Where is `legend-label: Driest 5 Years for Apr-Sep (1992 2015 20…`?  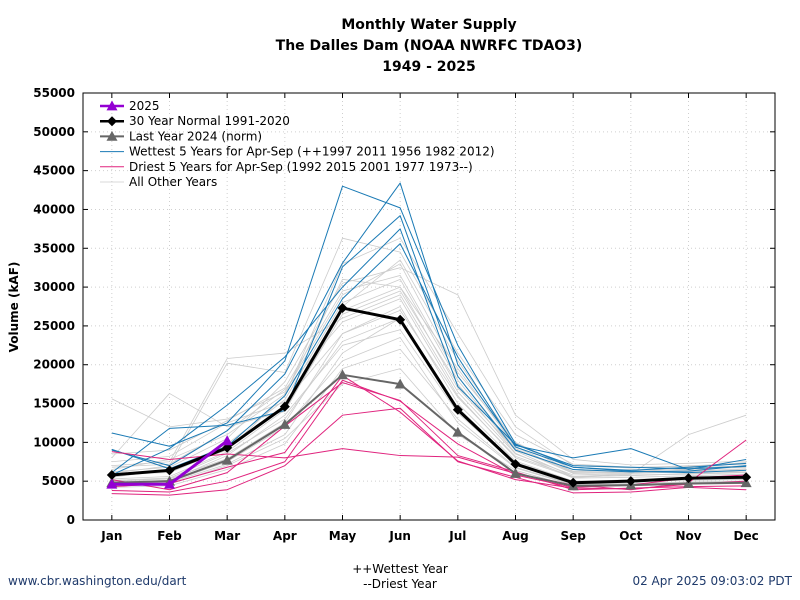 legend-label: Driest 5 Years for Apr-Sep (1992 2015 20… is located at coordinates (301, 167).